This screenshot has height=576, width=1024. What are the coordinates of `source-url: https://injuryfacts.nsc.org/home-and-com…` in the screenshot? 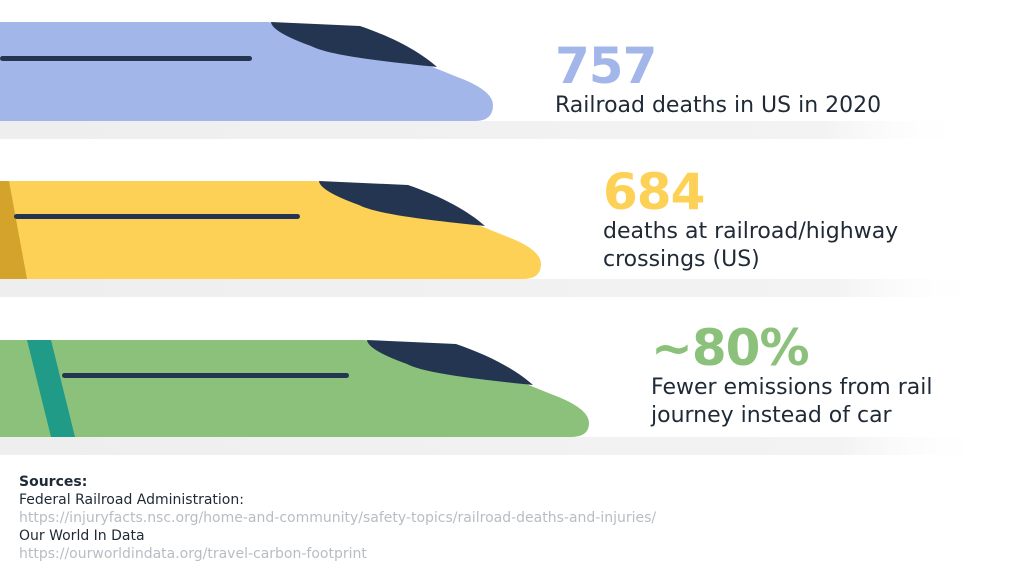 It's located at (338, 518).